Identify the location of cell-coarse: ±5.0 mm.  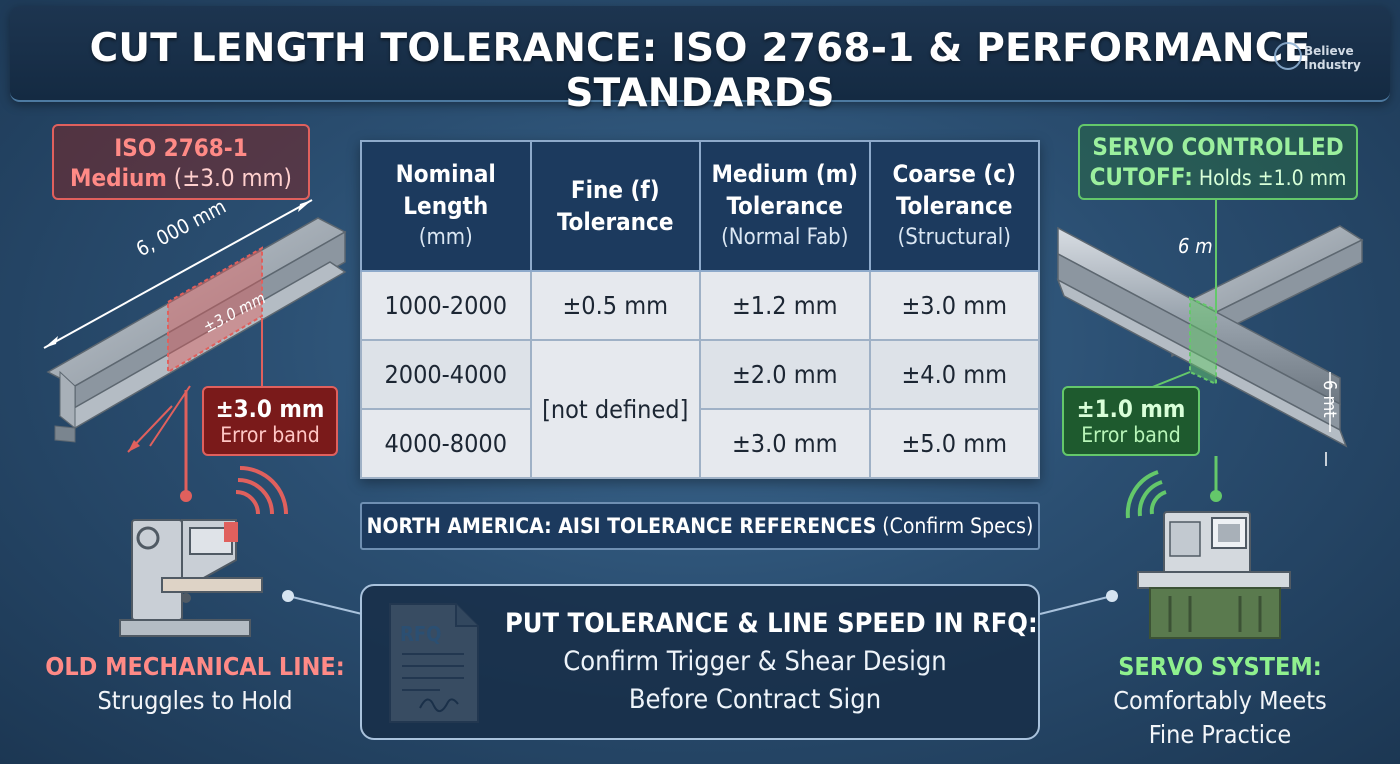
(954, 443).